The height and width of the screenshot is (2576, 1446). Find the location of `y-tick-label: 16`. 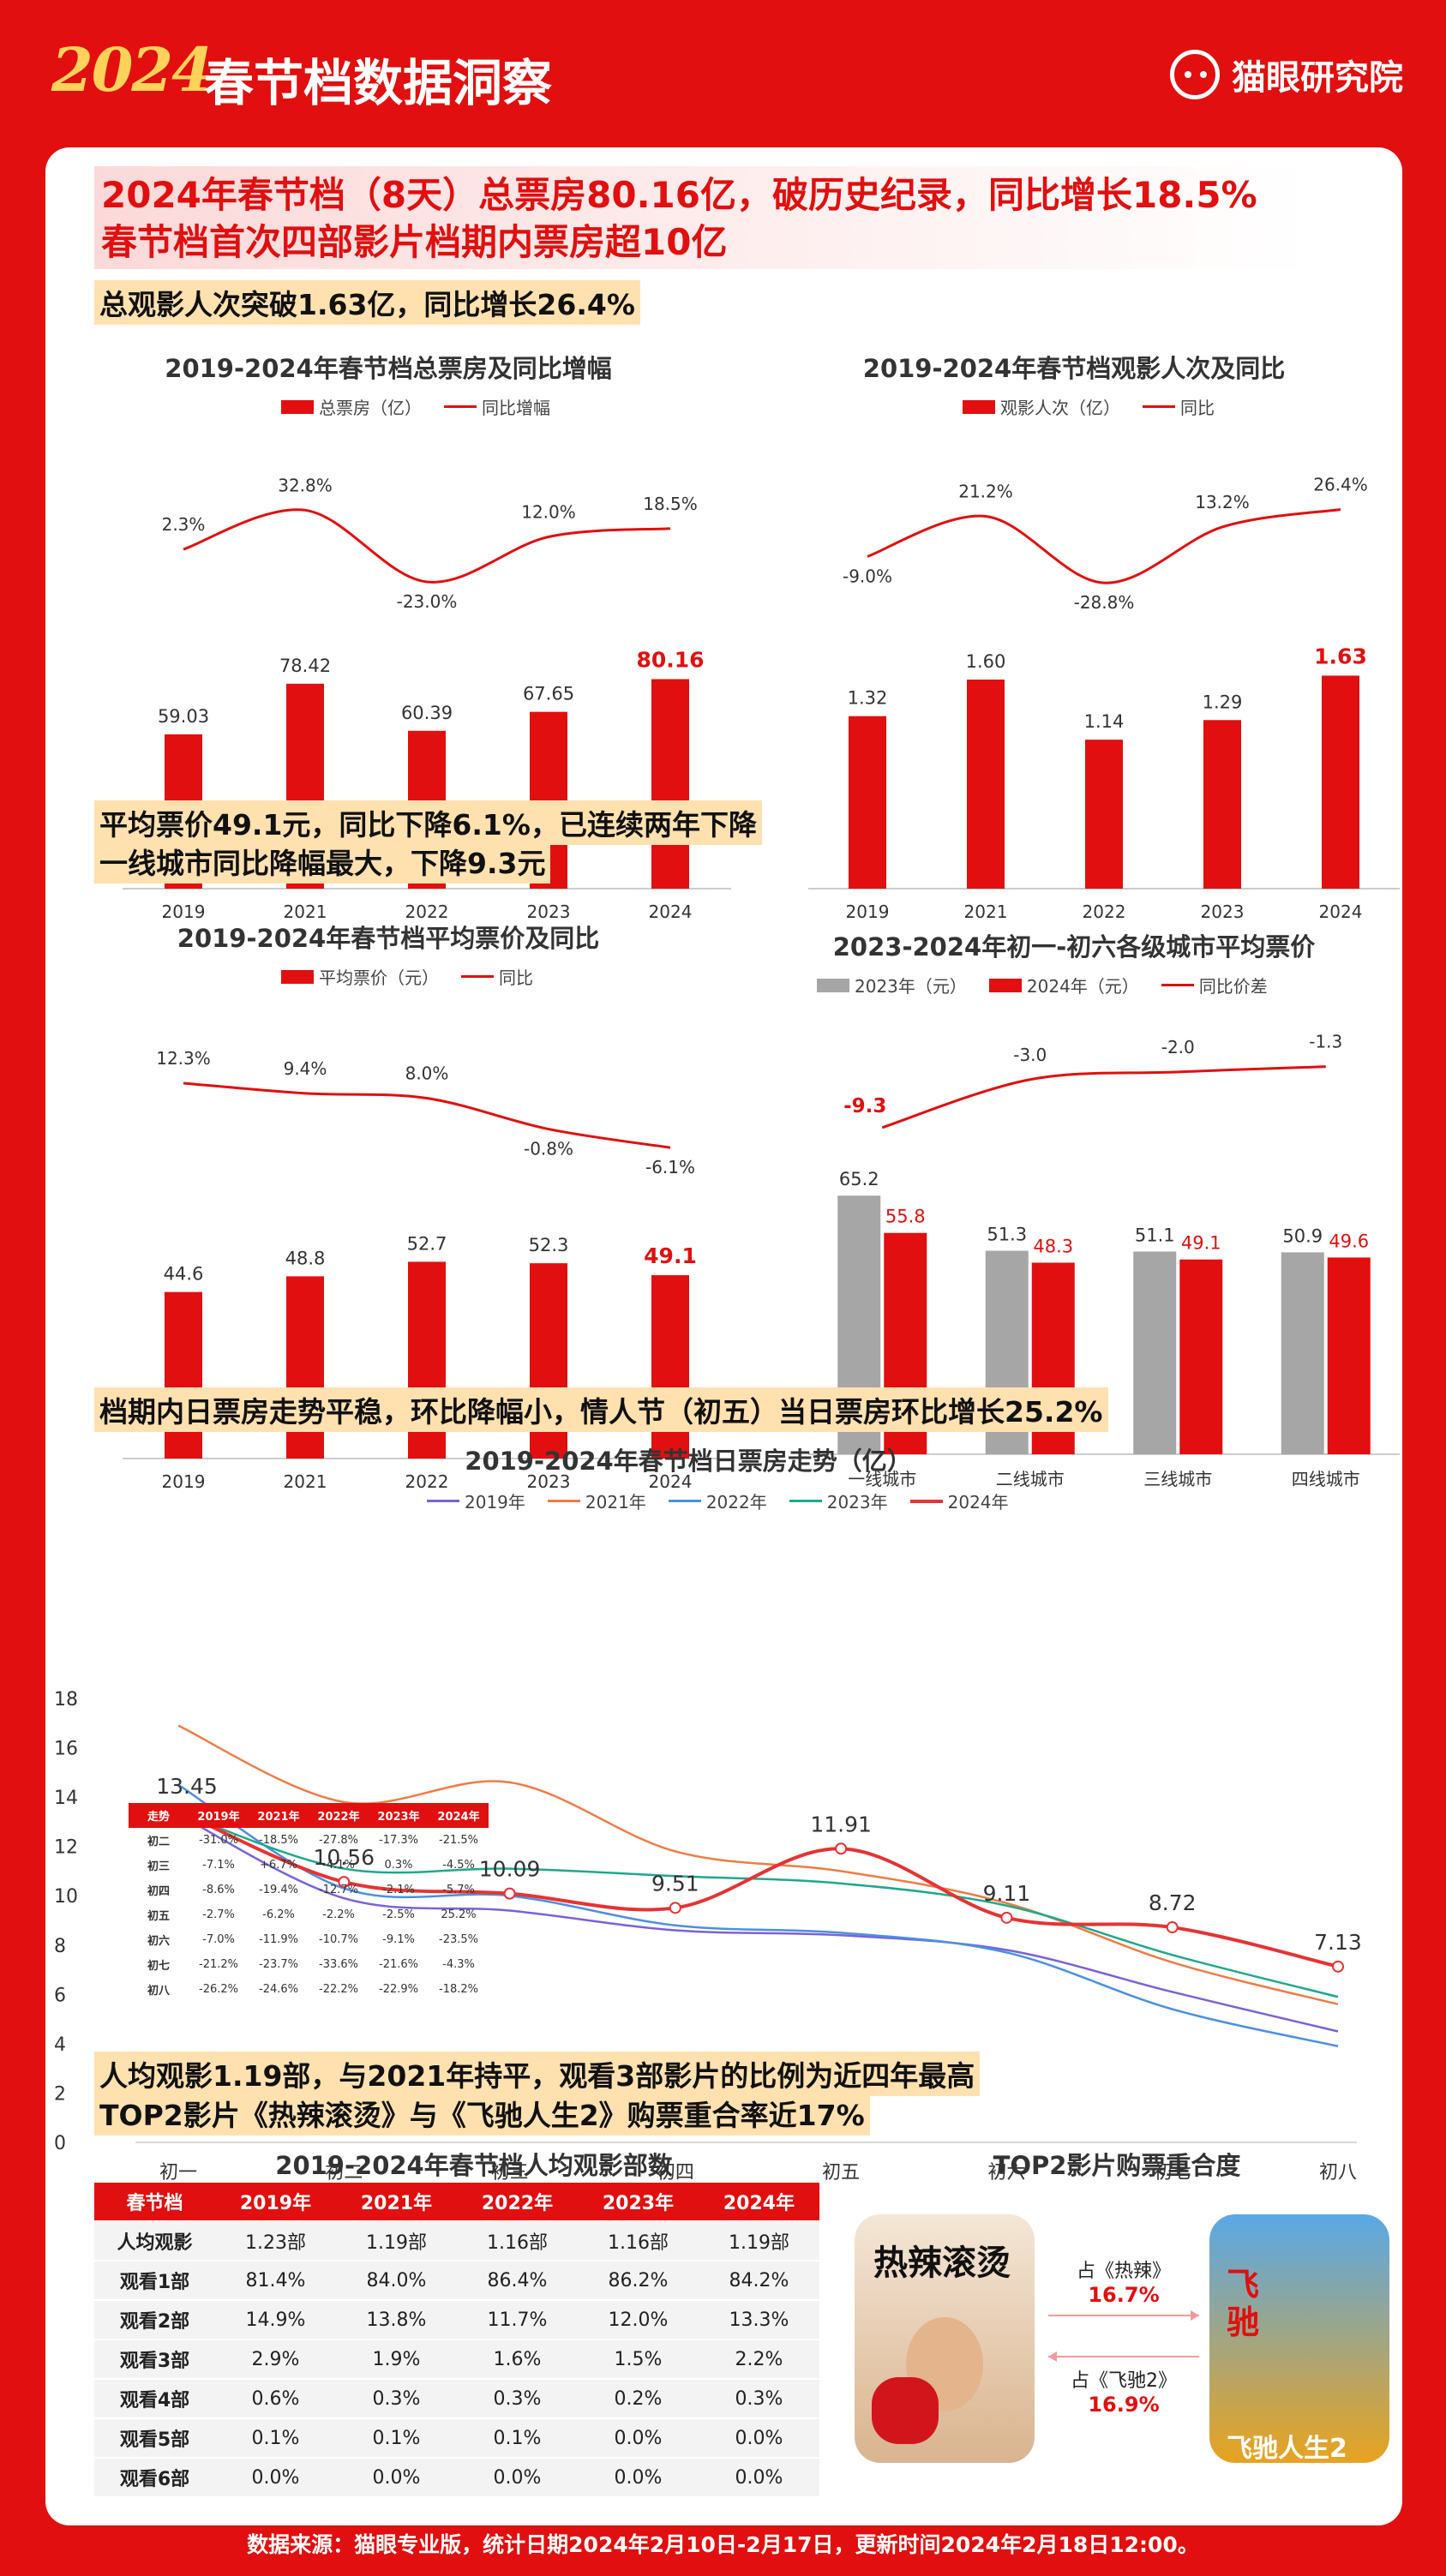

y-tick-label: 16 is located at coordinates (66, 1749).